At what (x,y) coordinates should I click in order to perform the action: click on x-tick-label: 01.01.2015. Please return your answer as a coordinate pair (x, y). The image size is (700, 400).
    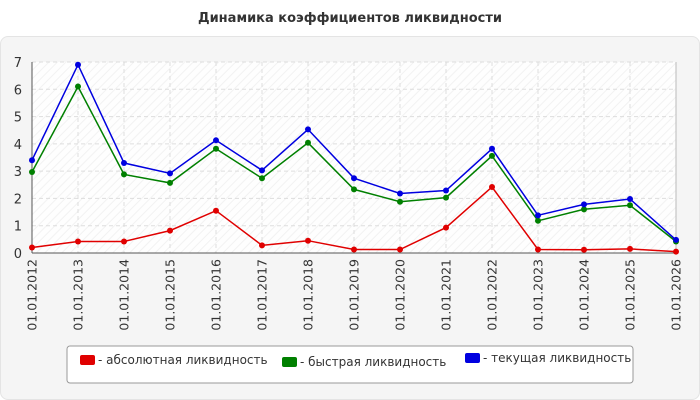
    Looking at the image, I should click on (170, 295).